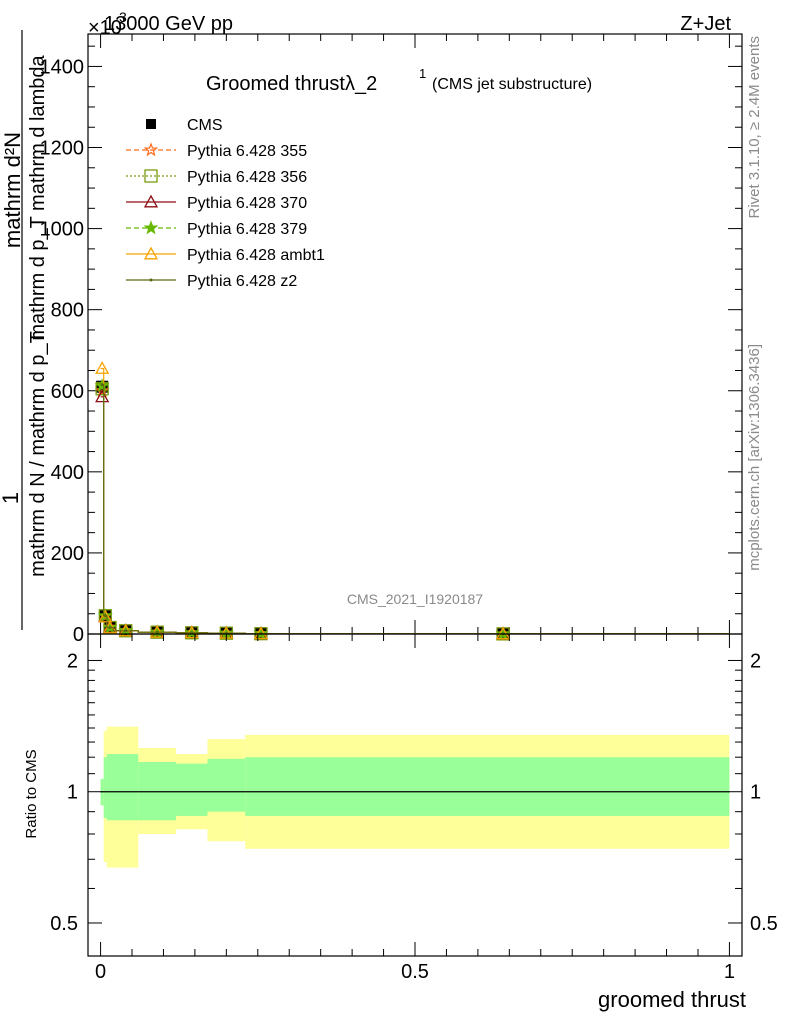 This screenshot has height=1024, width=786. What do you see at coordinates (729, 972) in the screenshot?
I see `x-tick-label: 1` at bounding box center [729, 972].